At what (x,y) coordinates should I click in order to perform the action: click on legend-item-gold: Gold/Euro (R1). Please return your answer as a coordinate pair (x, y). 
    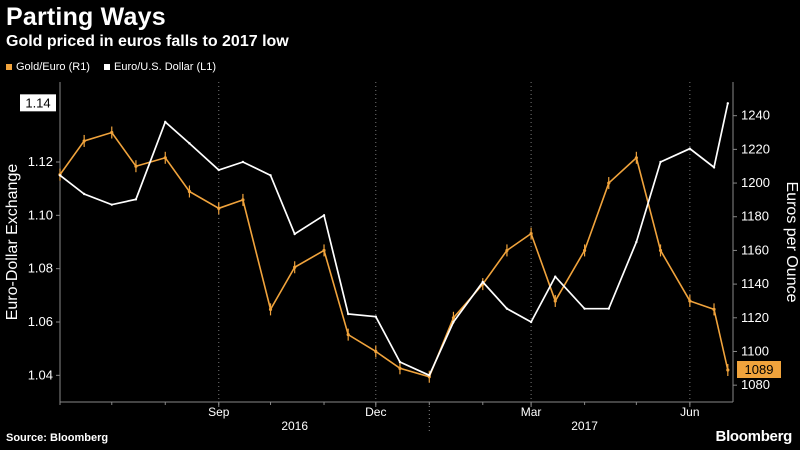
    Looking at the image, I should click on (48, 67).